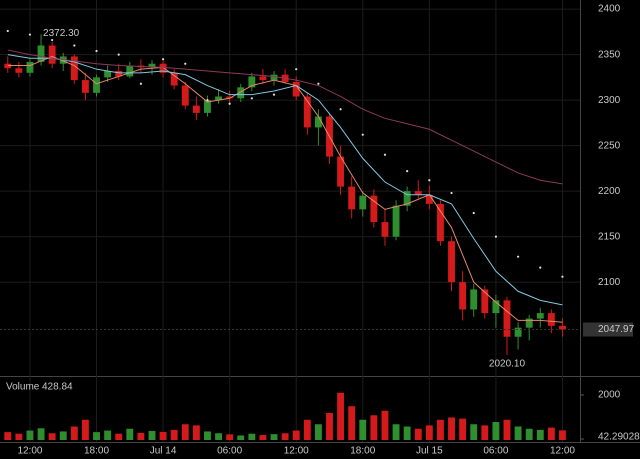 The width and height of the screenshot is (640, 459). What do you see at coordinates (23, 387) in the screenshot?
I see `volume-title: Volume` at bounding box center [23, 387].